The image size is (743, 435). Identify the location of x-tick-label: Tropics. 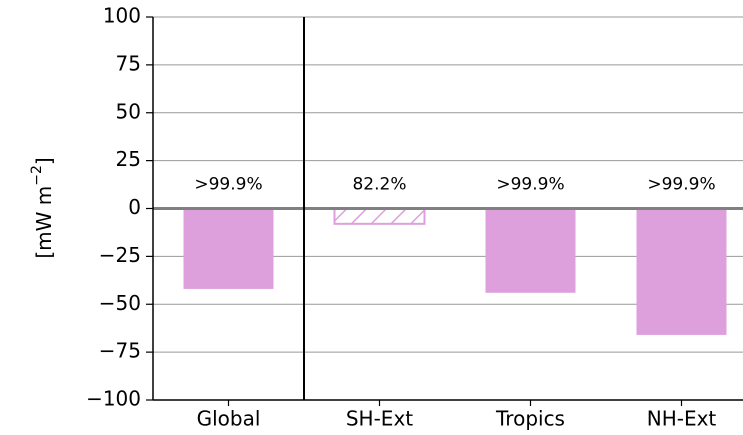
(530, 419).